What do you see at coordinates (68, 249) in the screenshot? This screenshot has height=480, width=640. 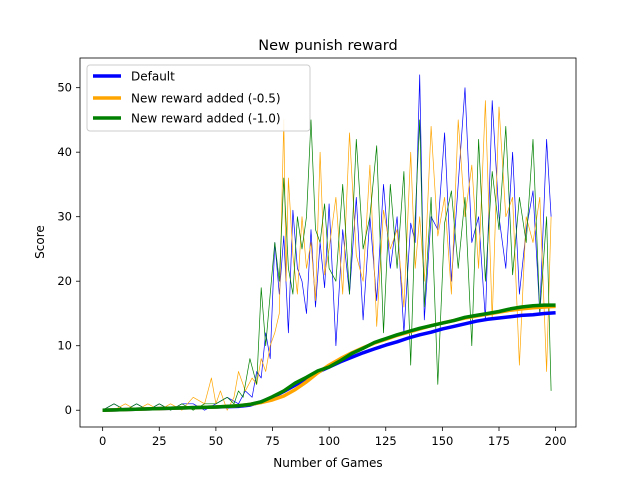 I see `y-axis-ticks: 0 10 20 30 40 50` at bounding box center [68, 249].